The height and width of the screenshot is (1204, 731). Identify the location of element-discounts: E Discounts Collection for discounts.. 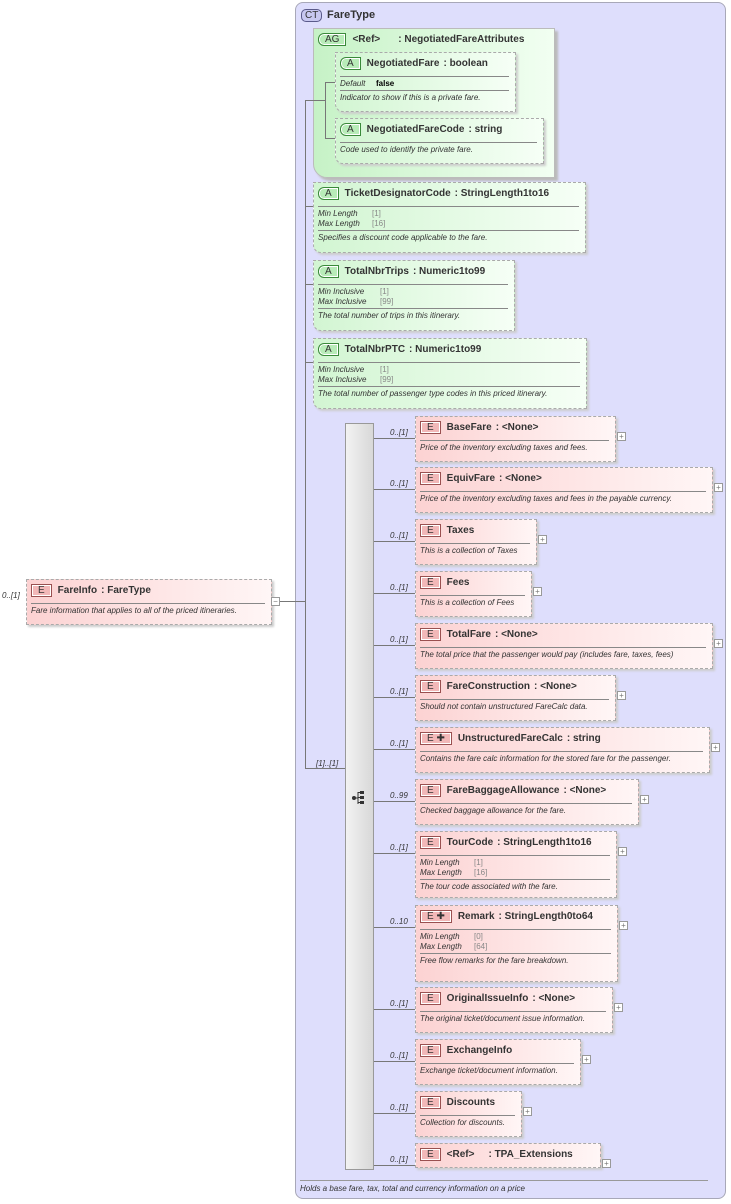
(468, 1114).